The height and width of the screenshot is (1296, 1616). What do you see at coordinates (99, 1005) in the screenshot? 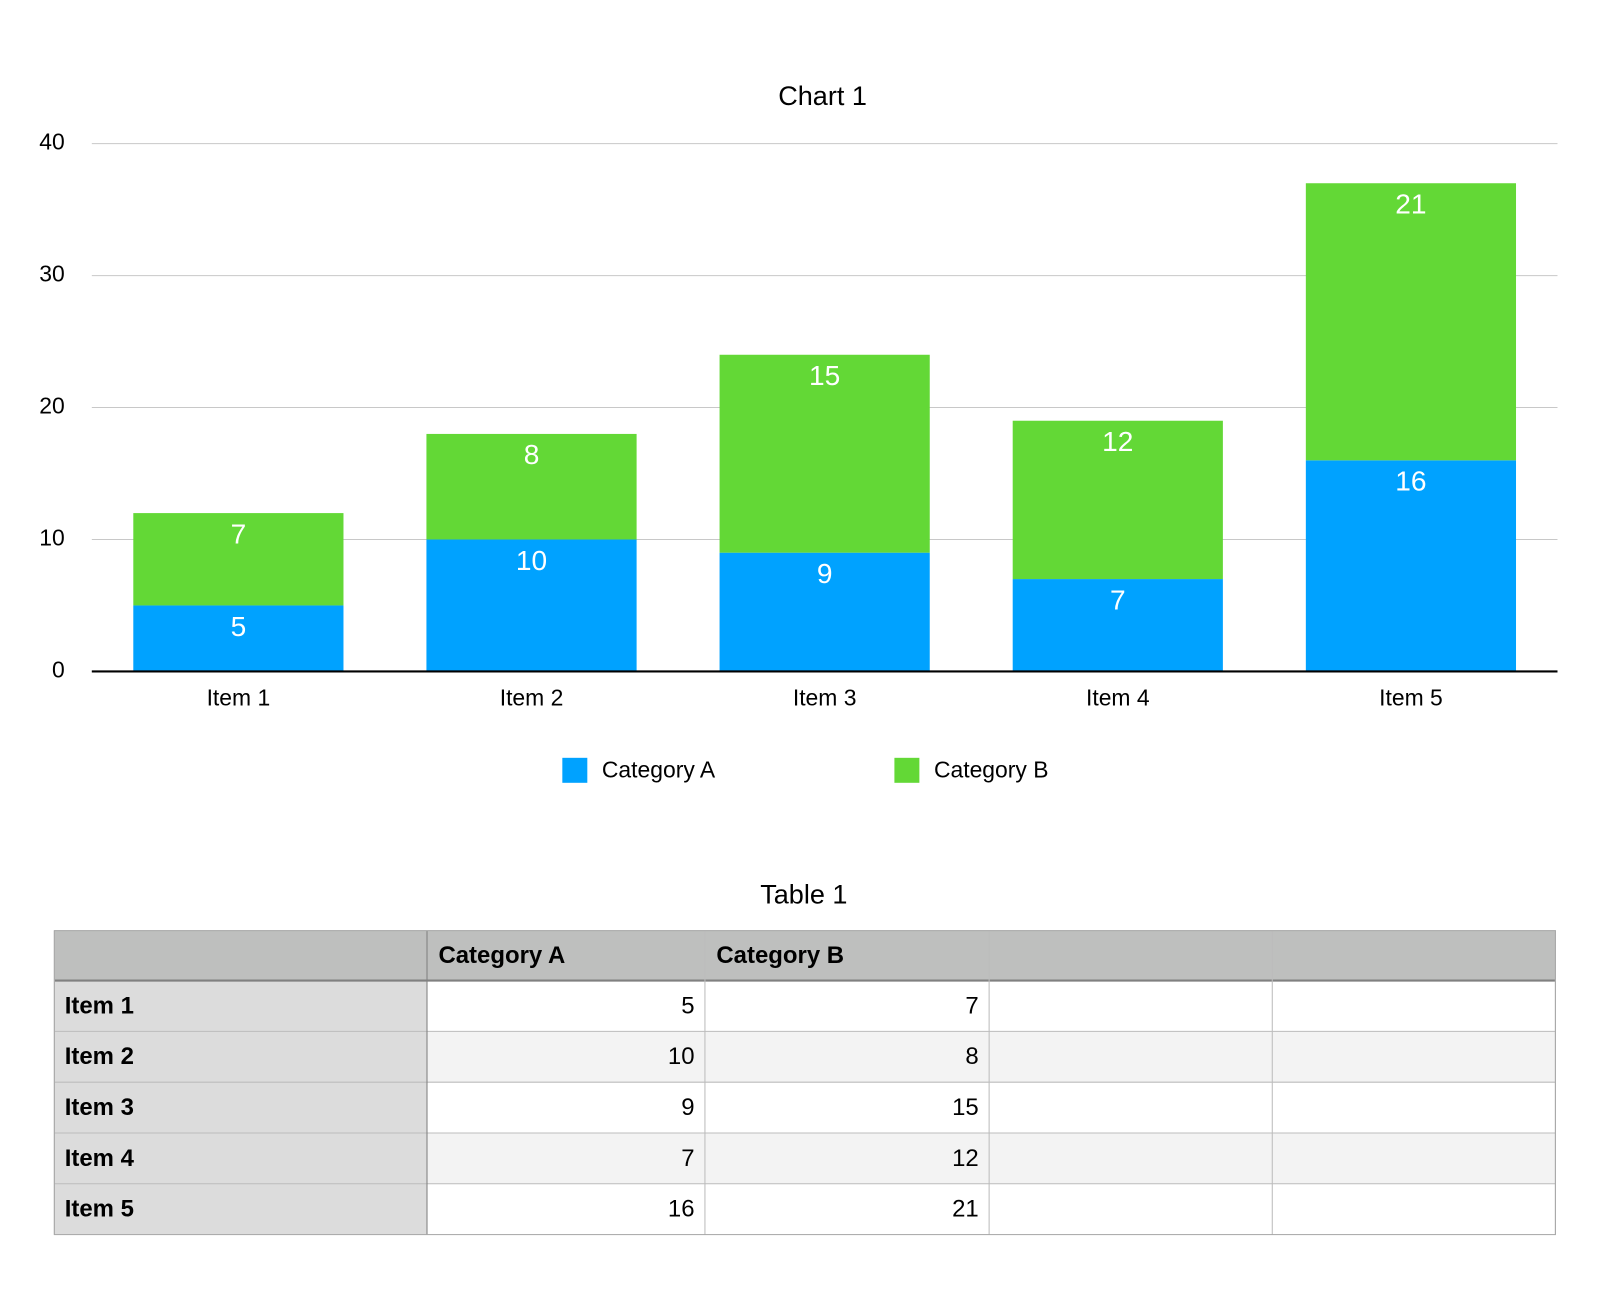
I see `table-row-label: Item 1` at bounding box center [99, 1005].